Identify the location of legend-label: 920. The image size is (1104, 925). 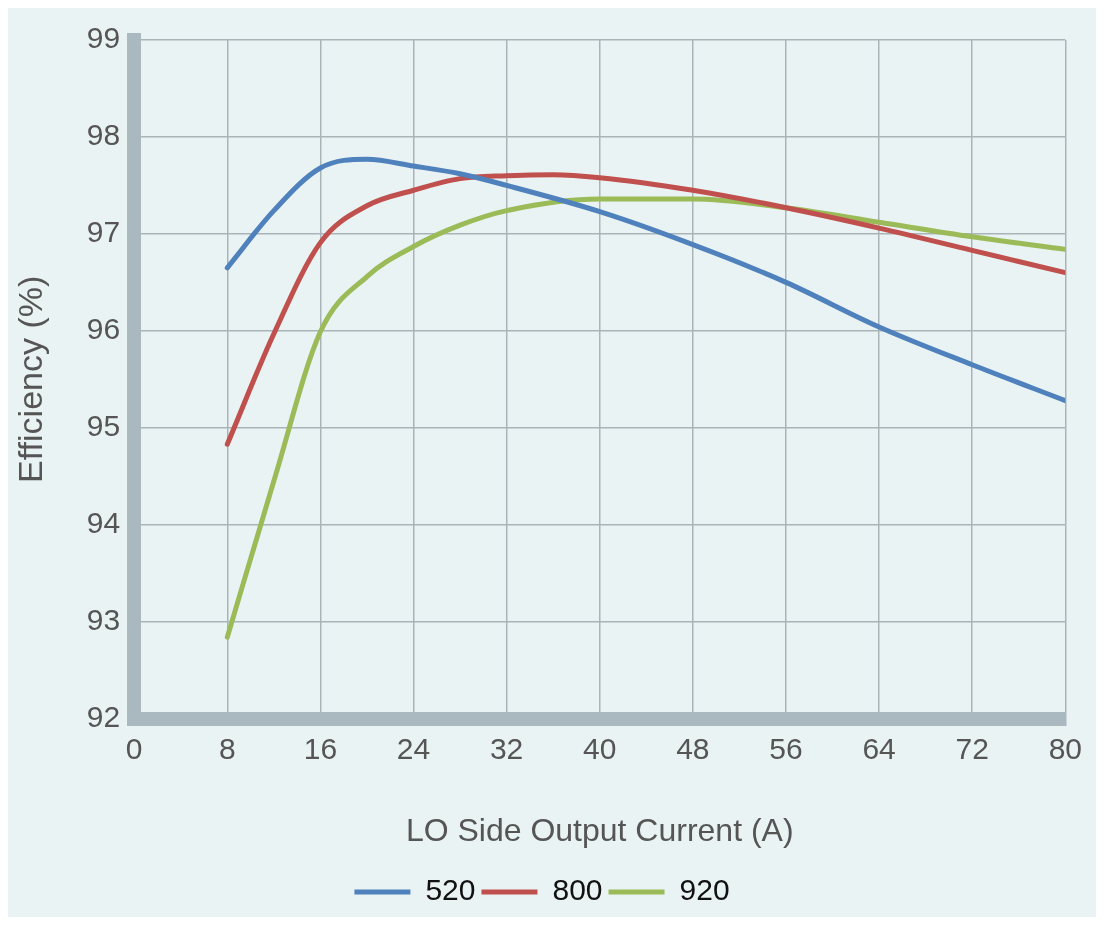
(704, 890).